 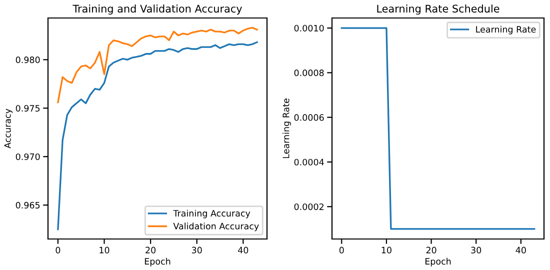 I want to click on y-tick-label: 0.0004, so click(x=309, y=162).